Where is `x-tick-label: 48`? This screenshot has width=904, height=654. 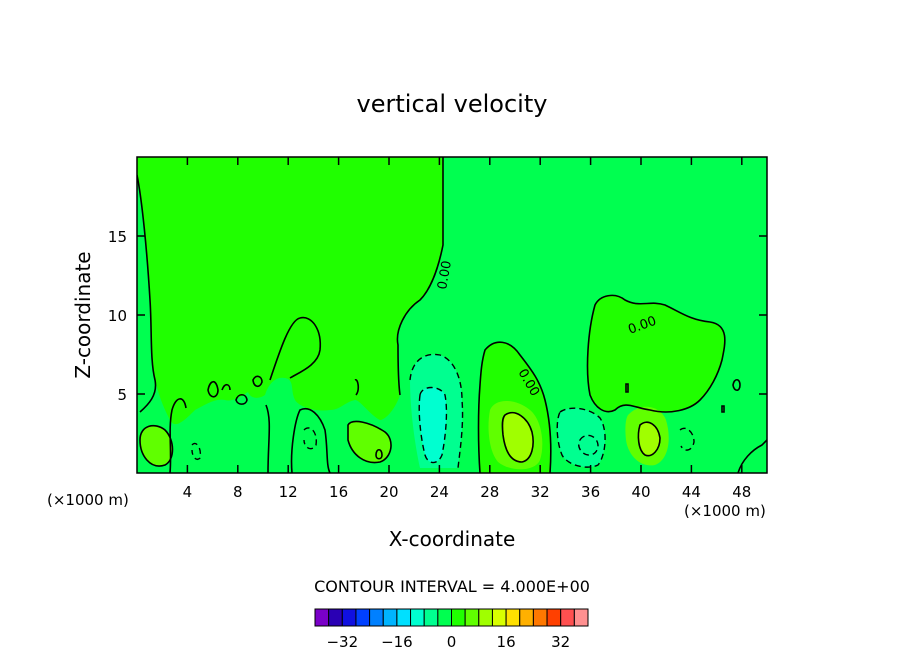
x-tick-label: 48 is located at coordinates (741, 492).